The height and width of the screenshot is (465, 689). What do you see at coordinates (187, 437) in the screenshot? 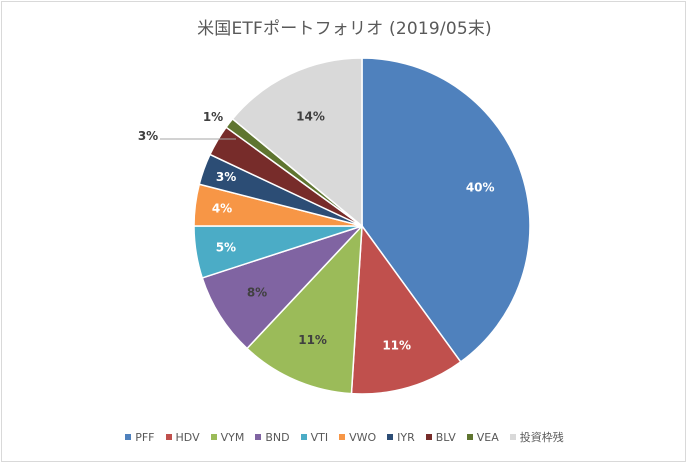
I see `legend-label: HDV` at bounding box center [187, 437].